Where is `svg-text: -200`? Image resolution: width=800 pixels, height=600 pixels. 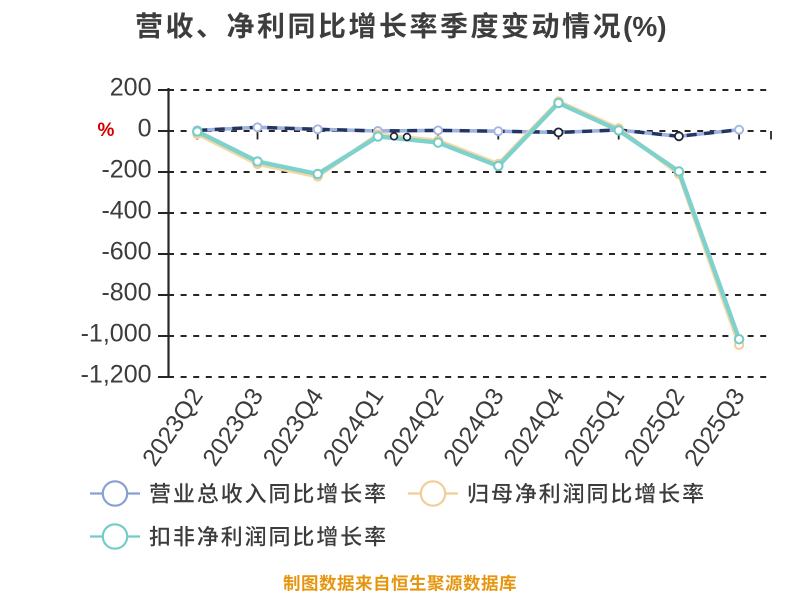 svg-text: -200 is located at coordinates (126, 169).